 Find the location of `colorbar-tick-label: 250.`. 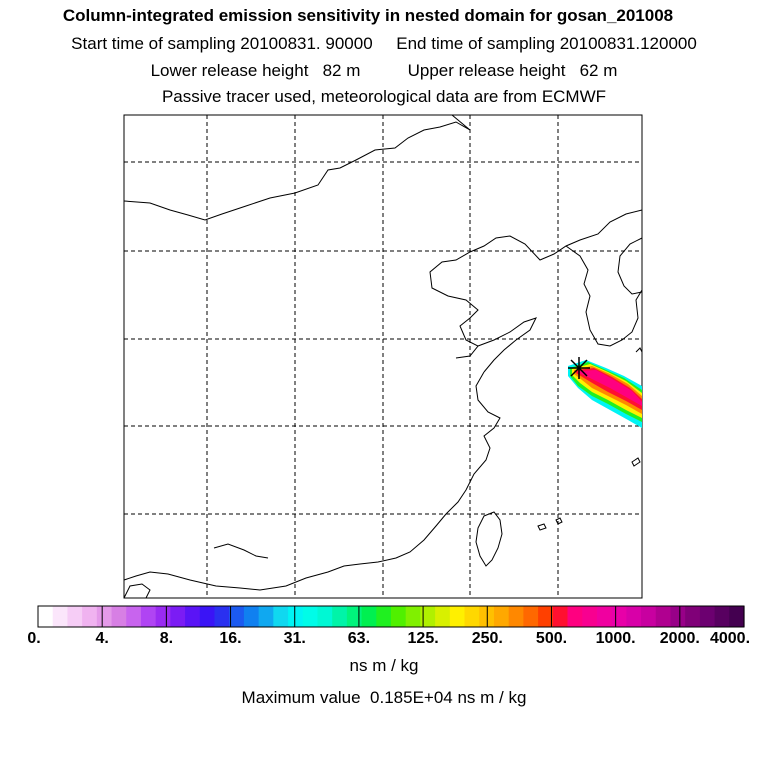

colorbar-tick-label: 250. is located at coordinates (487, 638).